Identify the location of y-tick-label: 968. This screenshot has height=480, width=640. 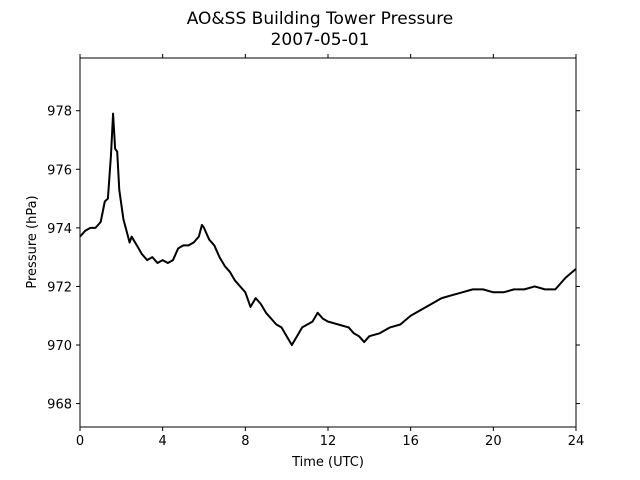
(59, 405).